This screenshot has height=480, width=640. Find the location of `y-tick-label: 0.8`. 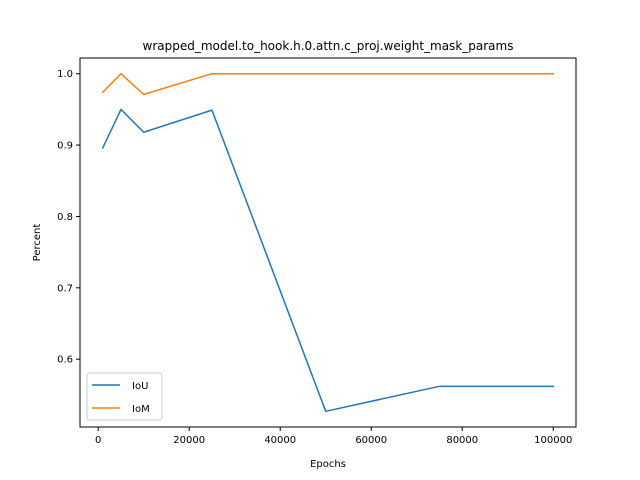

y-tick-label: 0.8 is located at coordinates (65, 217).